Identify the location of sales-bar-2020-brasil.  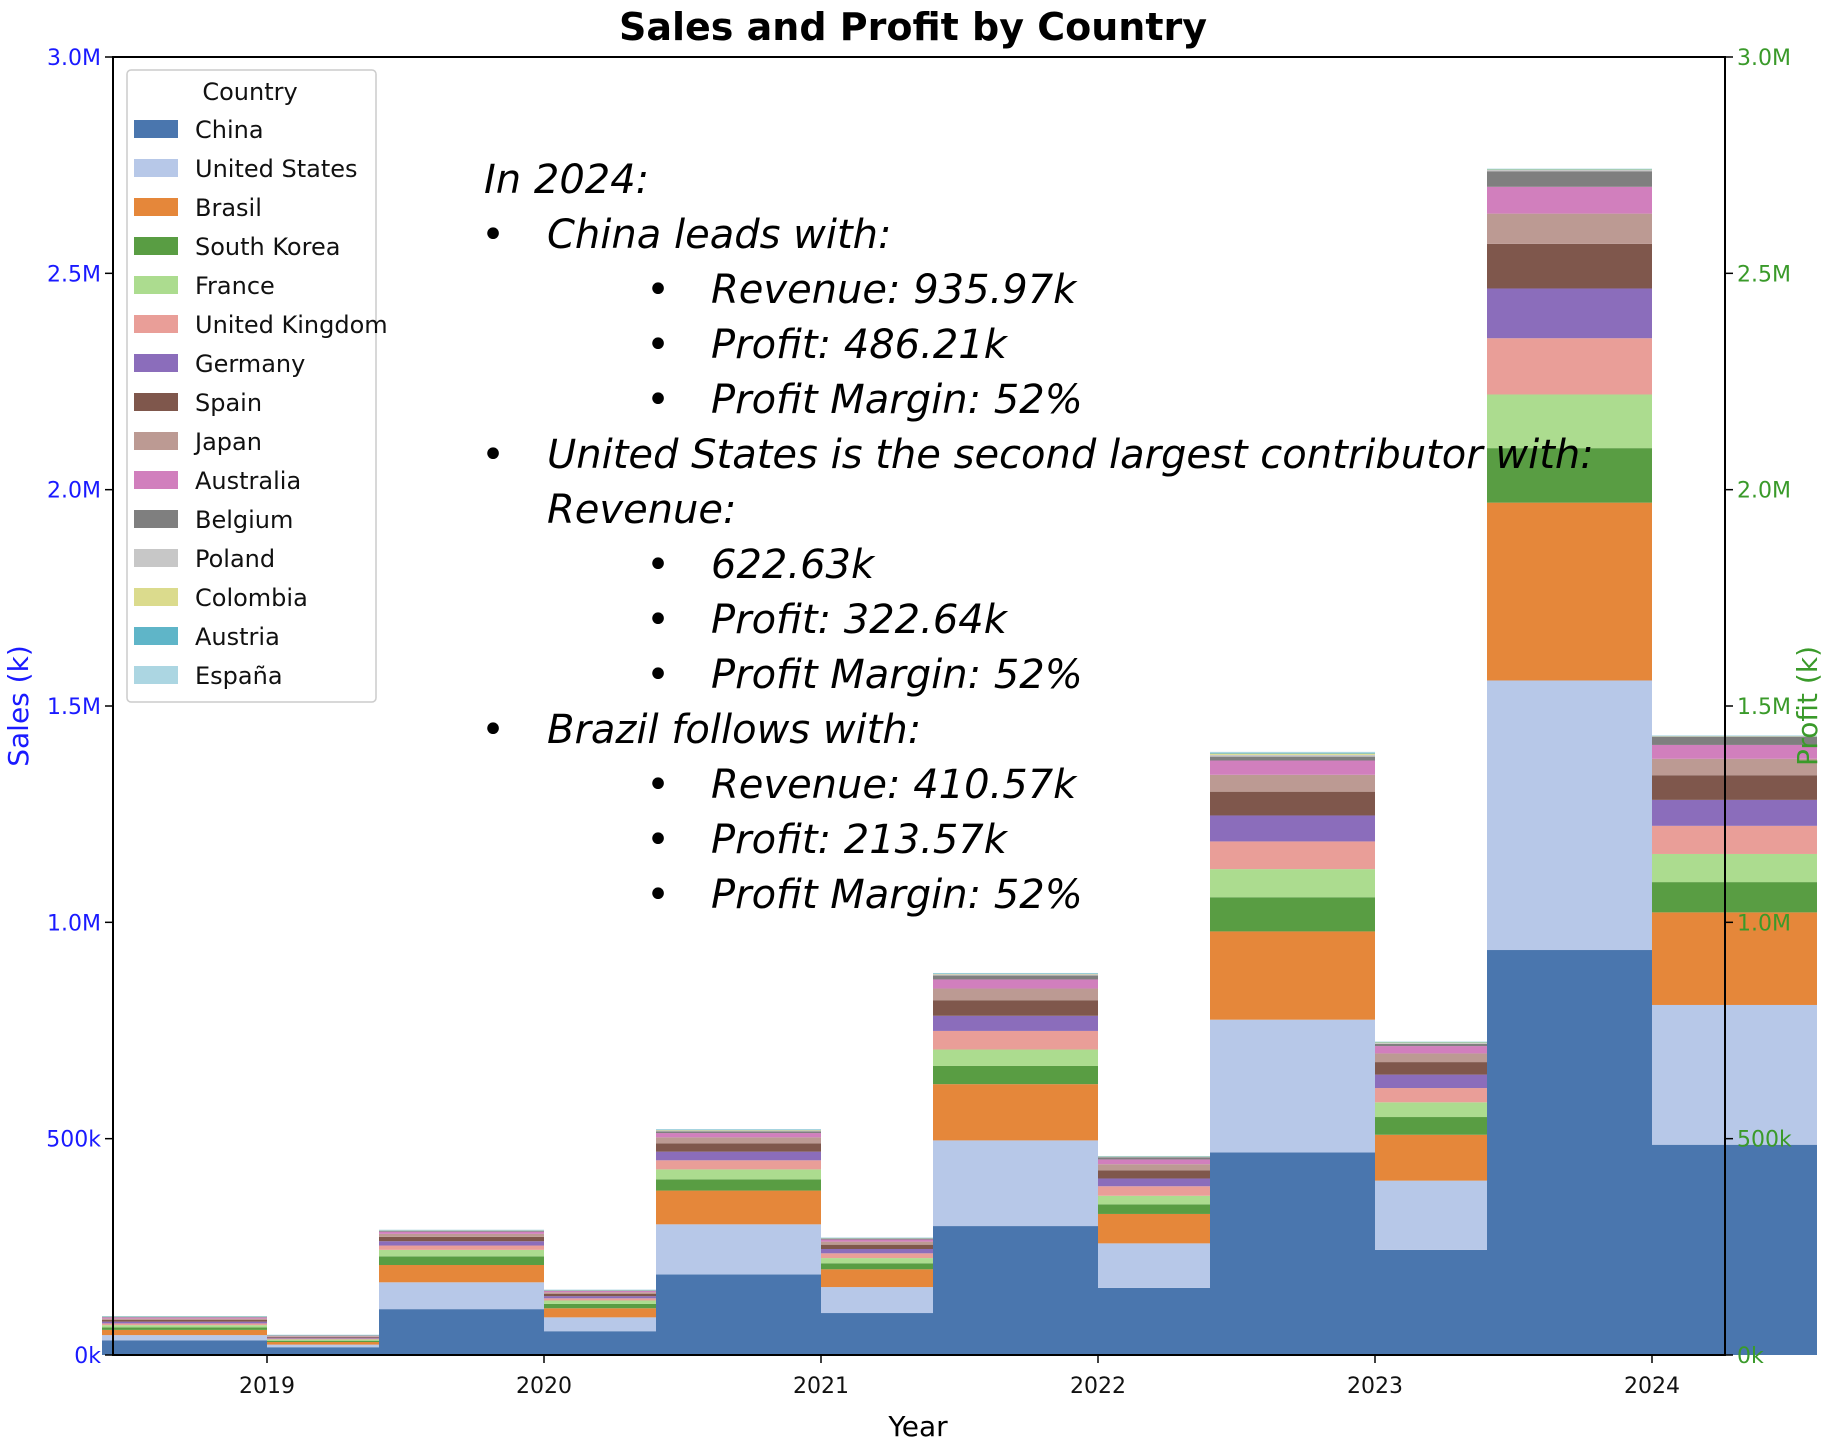
(461, 1274).